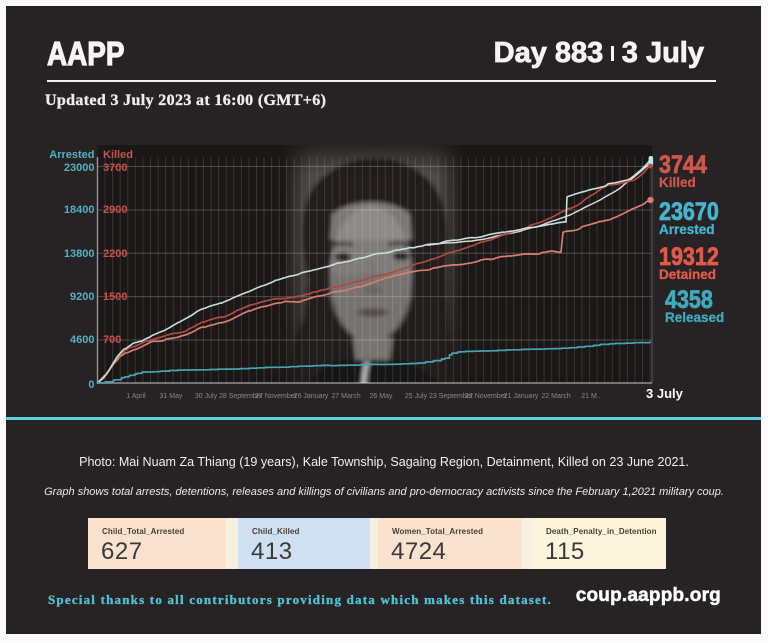  I want to click on svg-text: 9200, so click(82, 297).